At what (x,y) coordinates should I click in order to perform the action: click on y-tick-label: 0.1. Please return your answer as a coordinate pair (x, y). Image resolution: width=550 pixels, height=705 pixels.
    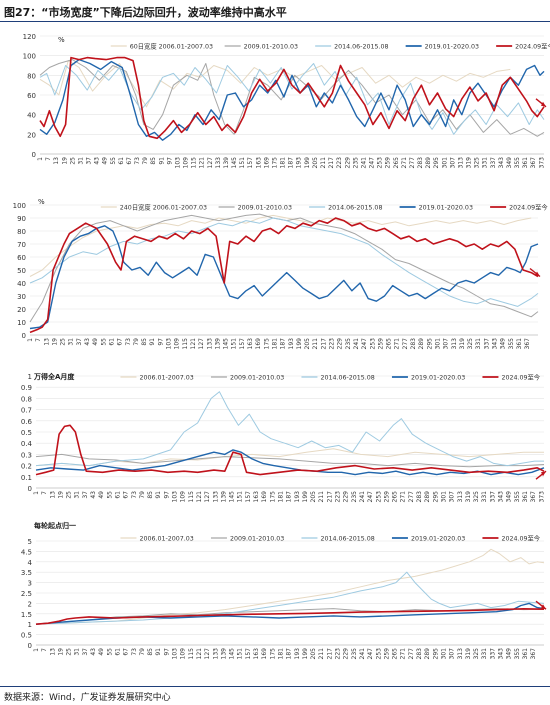
    Looking at the image, I should click on (26, 478).